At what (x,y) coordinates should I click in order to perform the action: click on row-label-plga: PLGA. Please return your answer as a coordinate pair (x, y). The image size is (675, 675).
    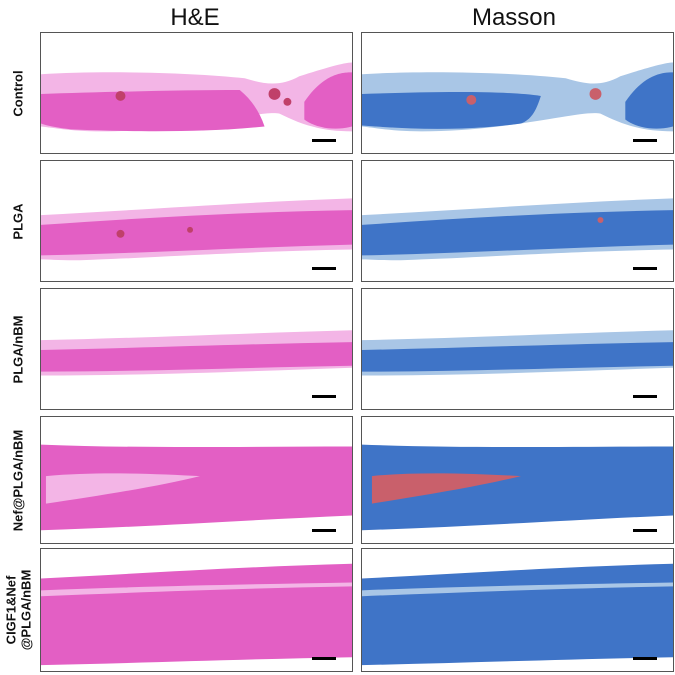
    Looking at the image, I should click on (18, 221).